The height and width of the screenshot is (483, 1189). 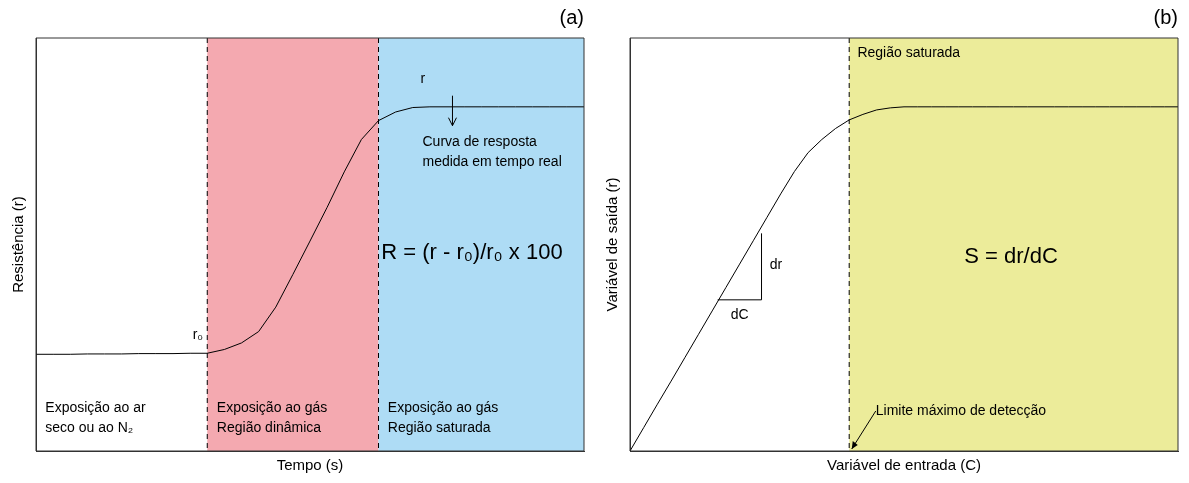 I want to click on annotation: Limite máximo de detecção, so click(x=961, y=410).